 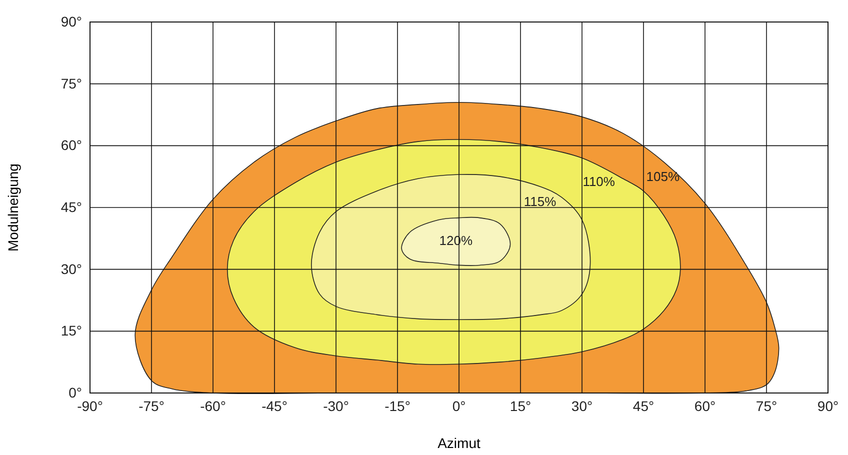 What do you see at coordinates (71, 145) in the screenshot?
I see `y-tick-label: 60°` at bounding box center [71, 145].